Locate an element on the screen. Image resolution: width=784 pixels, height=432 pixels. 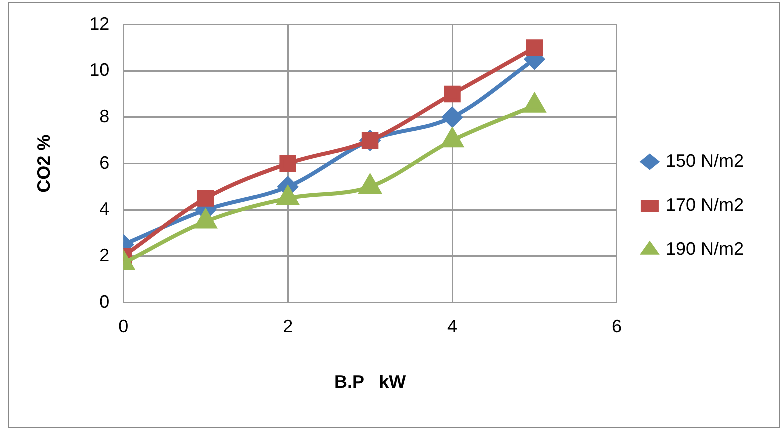
y-tick-label: 2 is located at coordinates (105, 255).